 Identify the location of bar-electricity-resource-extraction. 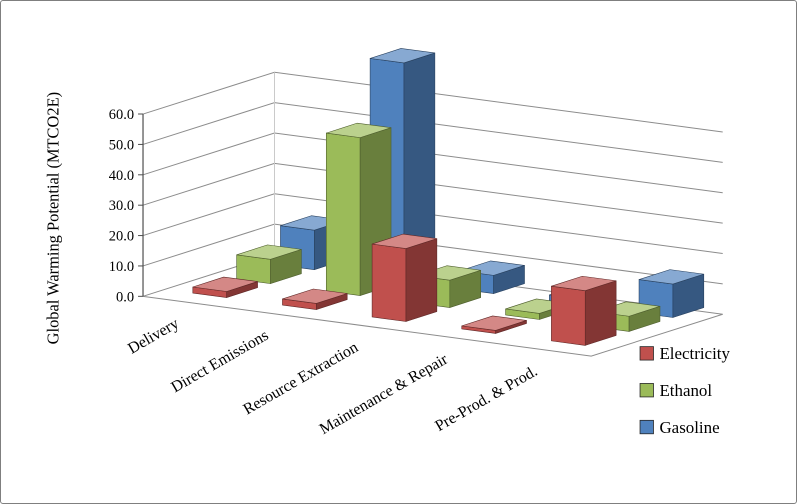
(404, 277).